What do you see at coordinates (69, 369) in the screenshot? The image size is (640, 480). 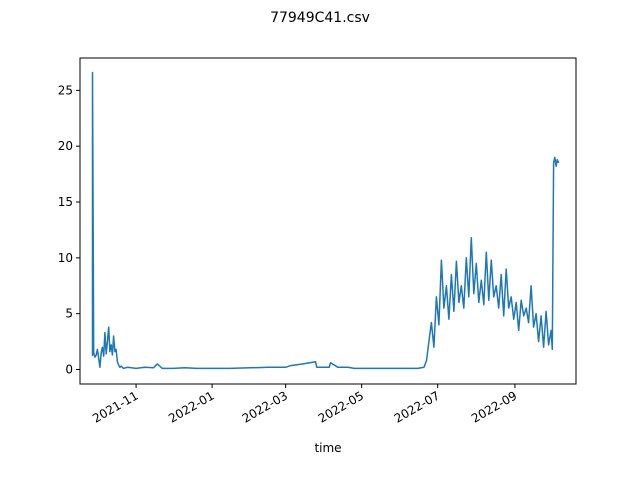 I see `y-tick-label: 0` at bounding box center [69, 369].